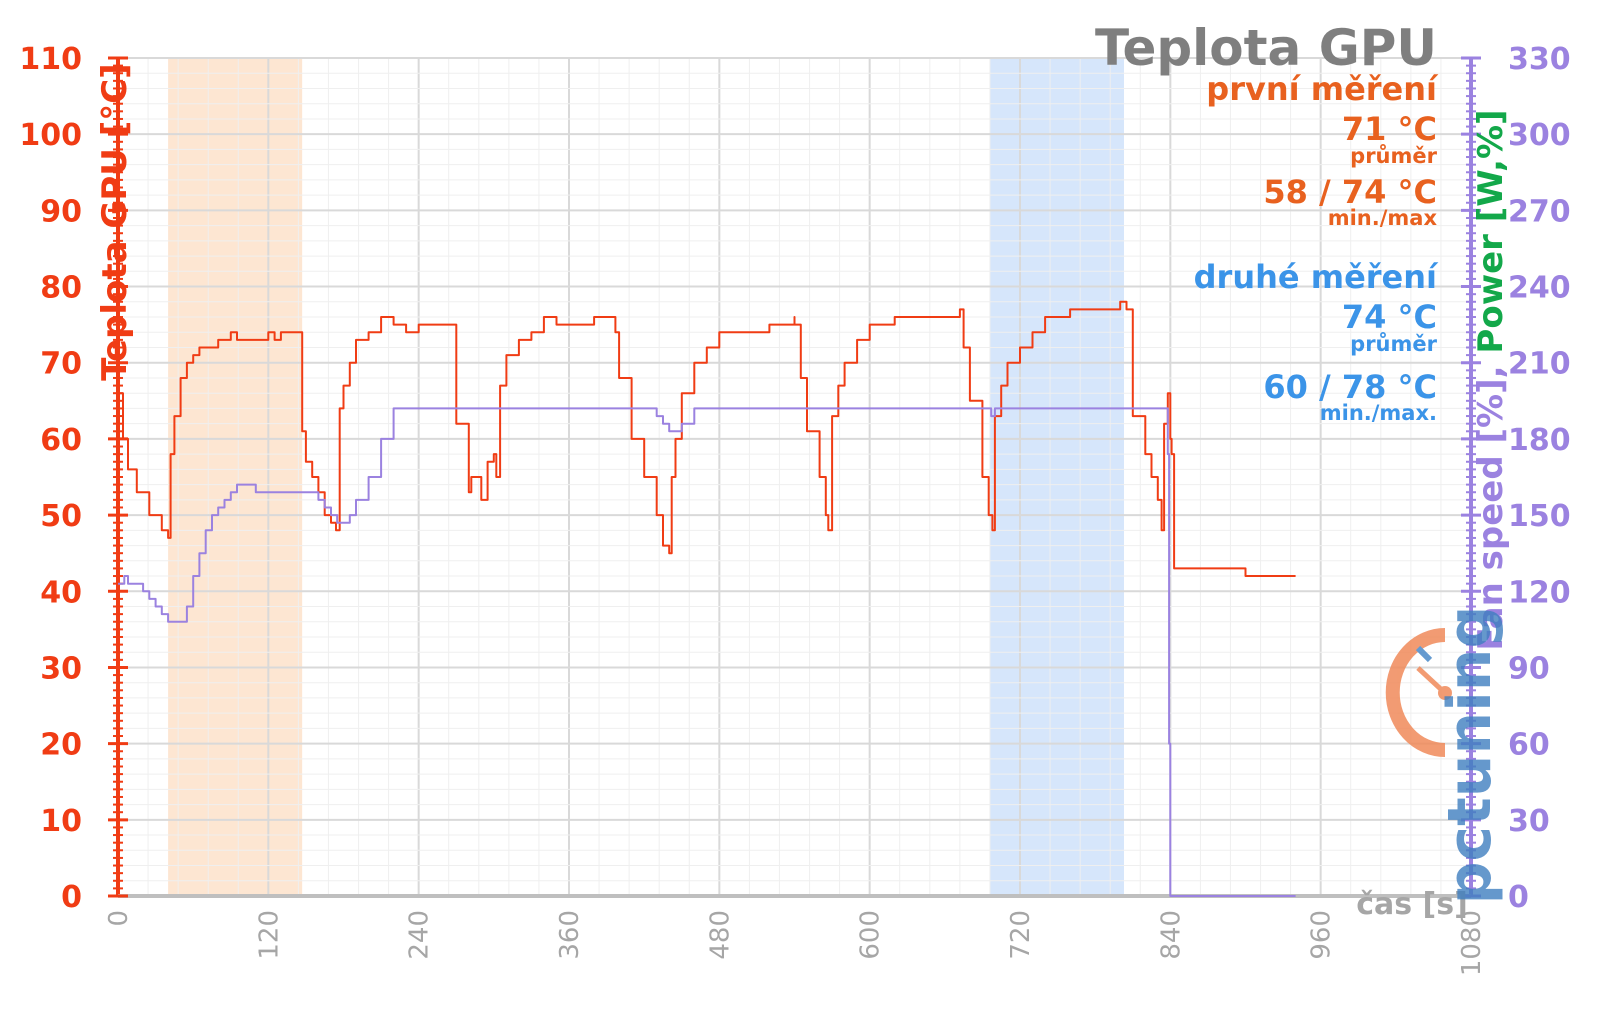  What do you see at coordinates (1378, 413) in the screenshot?
I see `second-minmax-label: min./max.` at bounding box center [1378, 413].